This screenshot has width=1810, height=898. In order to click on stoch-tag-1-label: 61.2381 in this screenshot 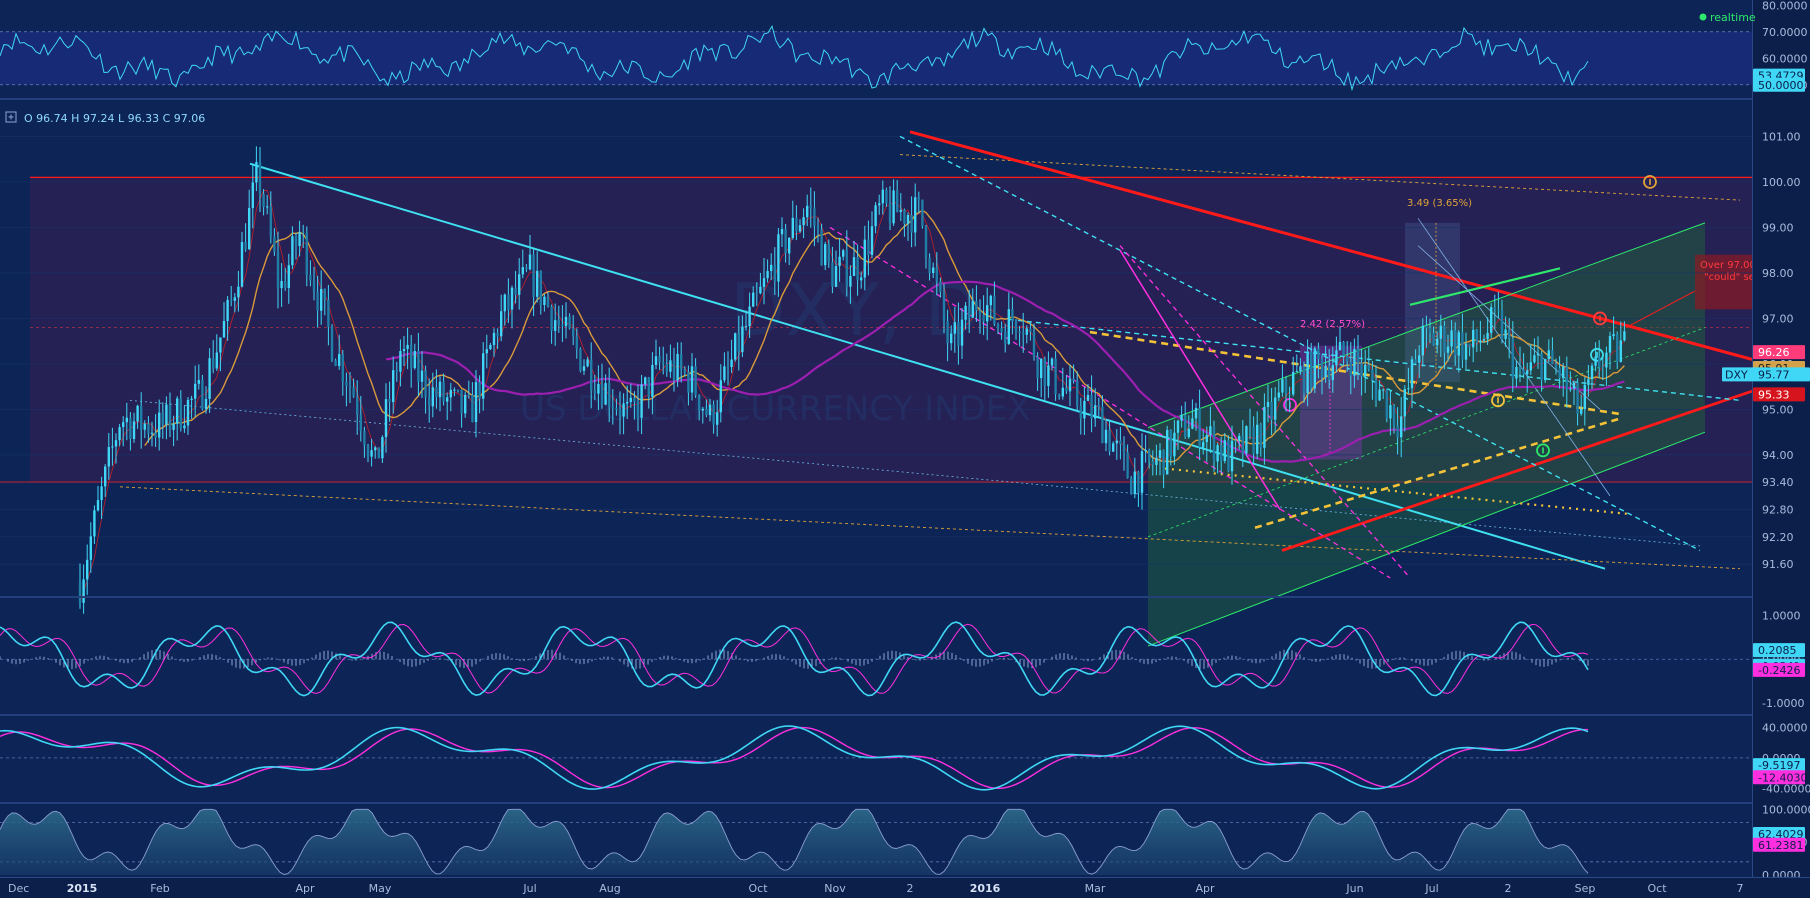, I will do `click(1781, 845)`.